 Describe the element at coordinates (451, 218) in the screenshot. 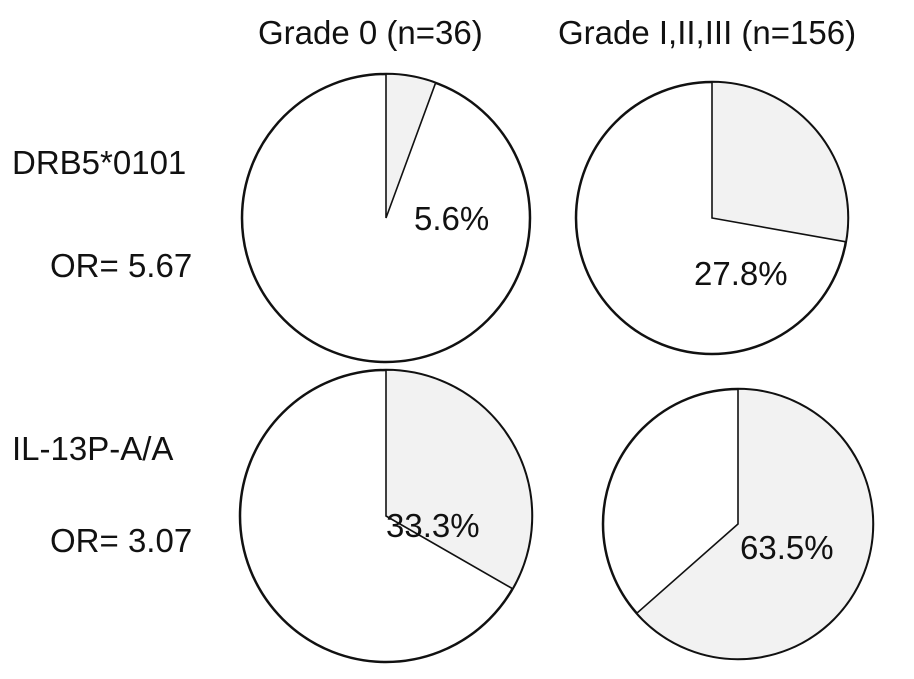

I see `pie-data-label: 5.6%` at that location.